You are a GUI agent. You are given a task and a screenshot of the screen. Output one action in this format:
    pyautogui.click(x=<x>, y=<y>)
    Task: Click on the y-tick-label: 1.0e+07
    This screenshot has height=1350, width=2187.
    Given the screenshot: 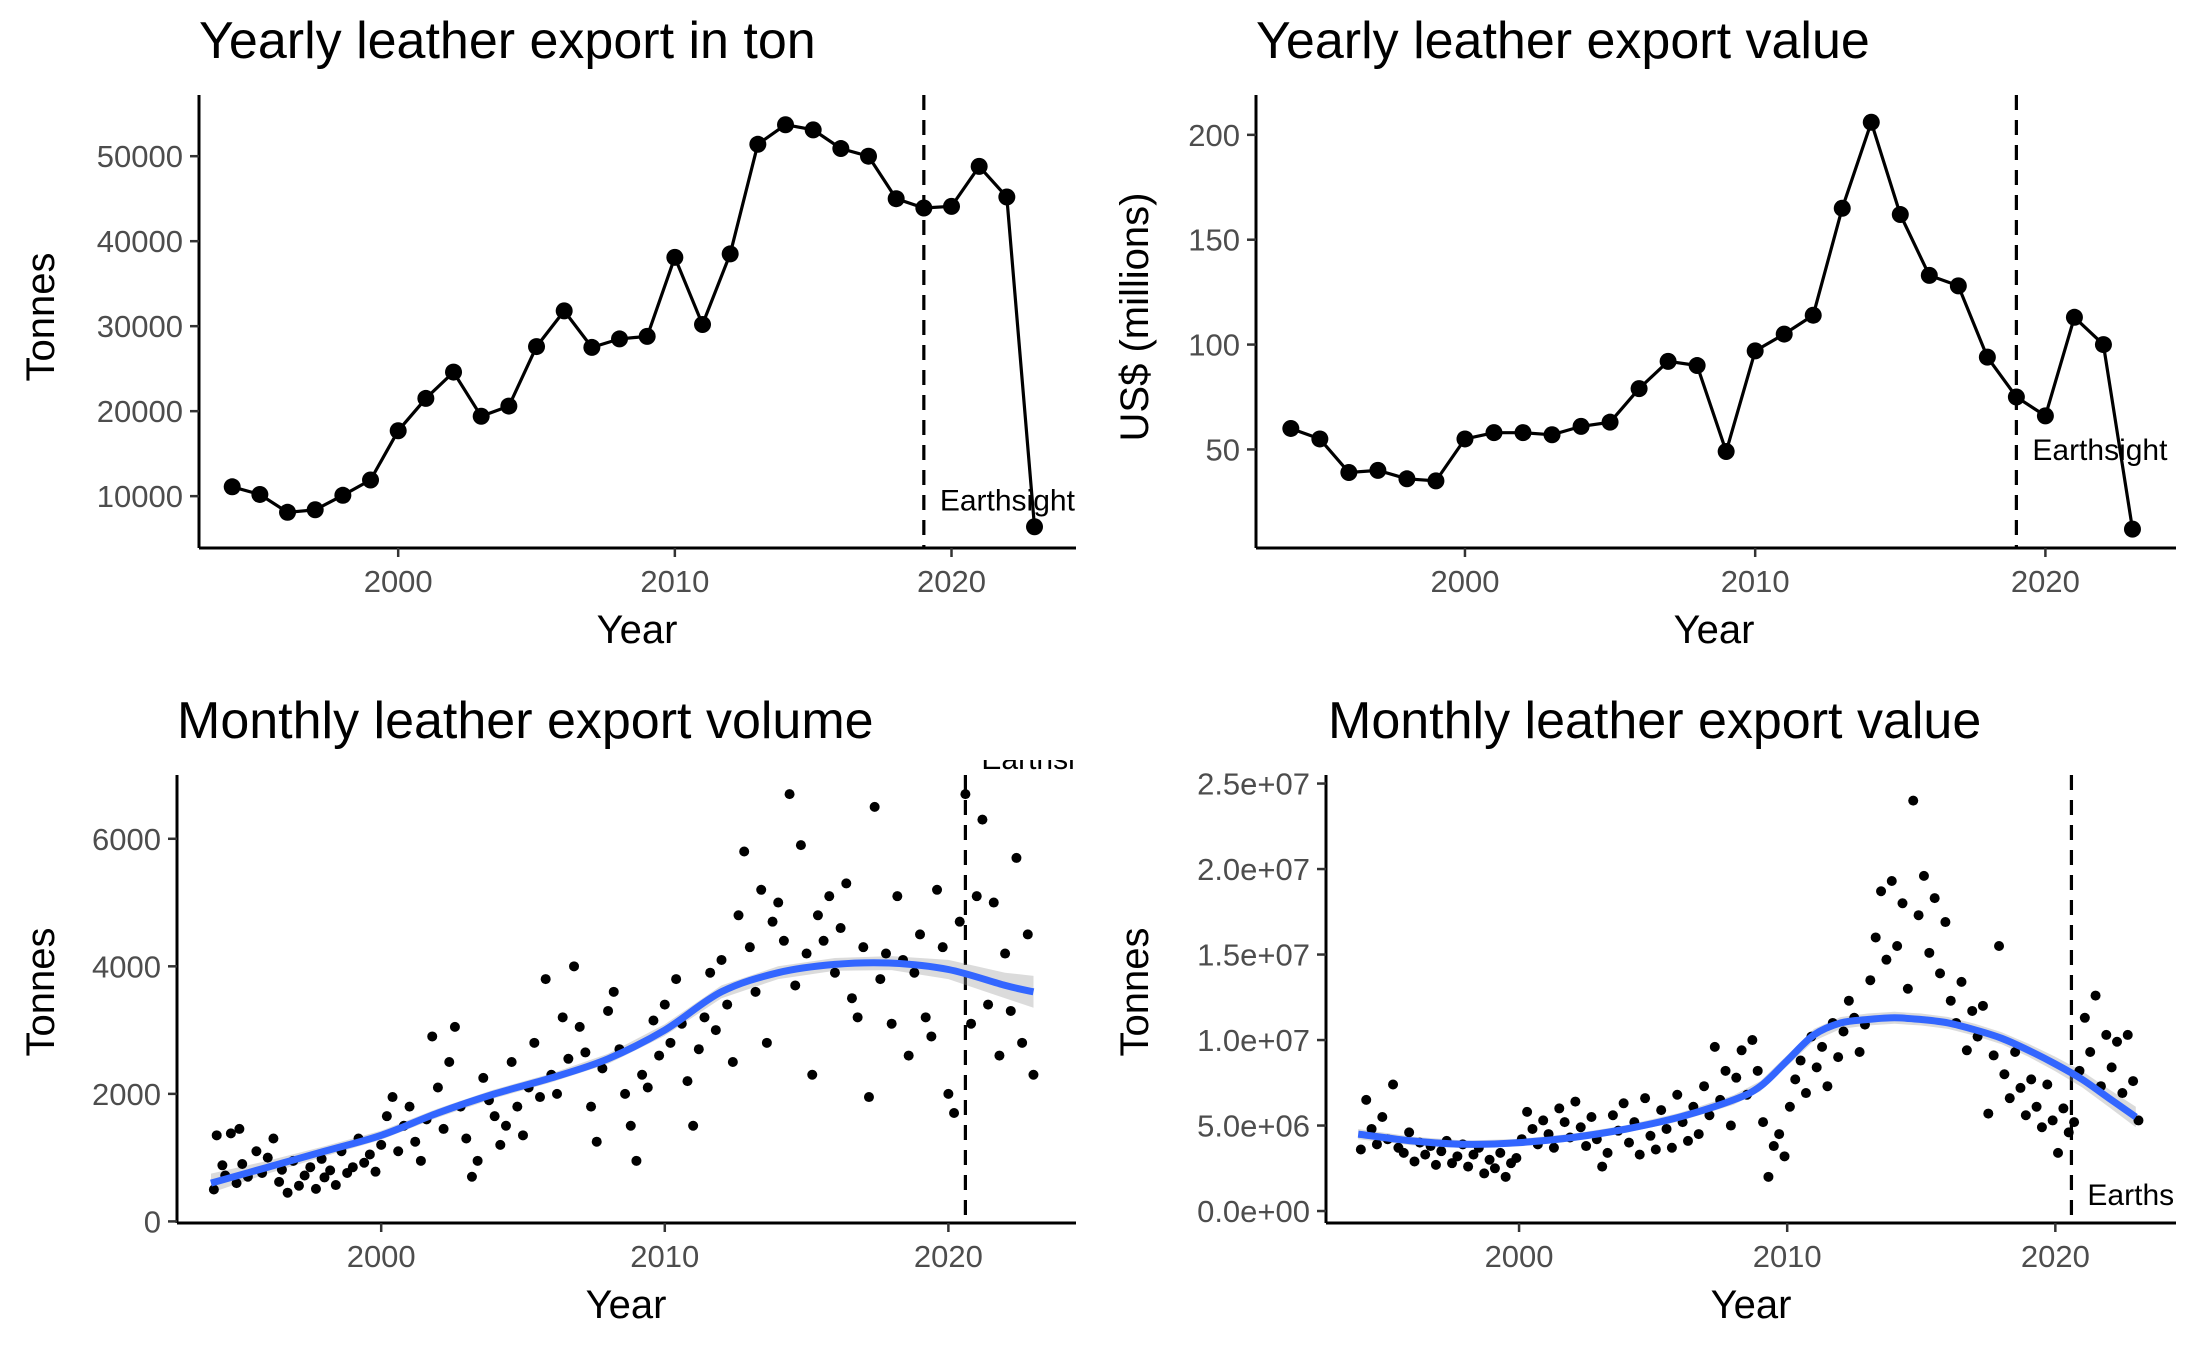 What is the action you would take?
    pyautogui.click(x=1253, y=1040)
    